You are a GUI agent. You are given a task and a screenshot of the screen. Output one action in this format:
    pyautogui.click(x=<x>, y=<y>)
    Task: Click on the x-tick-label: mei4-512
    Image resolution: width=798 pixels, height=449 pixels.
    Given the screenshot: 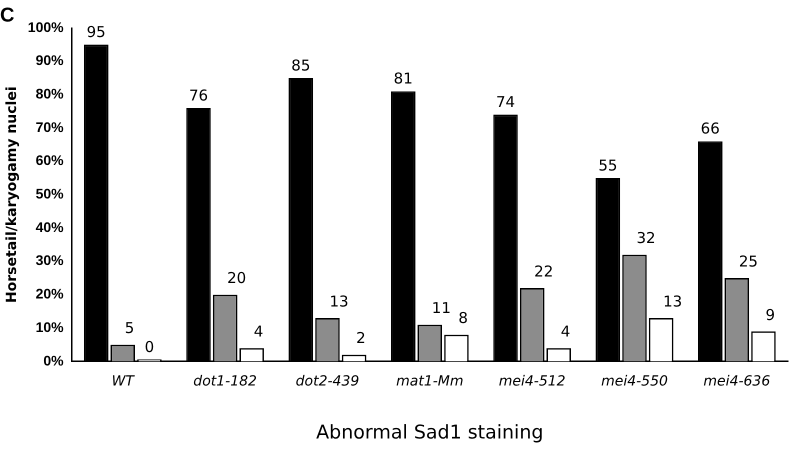 What is the action you would take?
    pyautogui.click(x=532, y=381)
    